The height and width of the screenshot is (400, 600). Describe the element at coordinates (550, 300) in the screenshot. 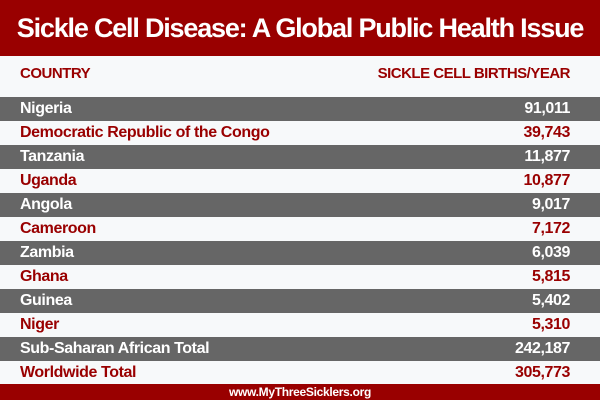

I see `births-cell: 5,402` at that location.